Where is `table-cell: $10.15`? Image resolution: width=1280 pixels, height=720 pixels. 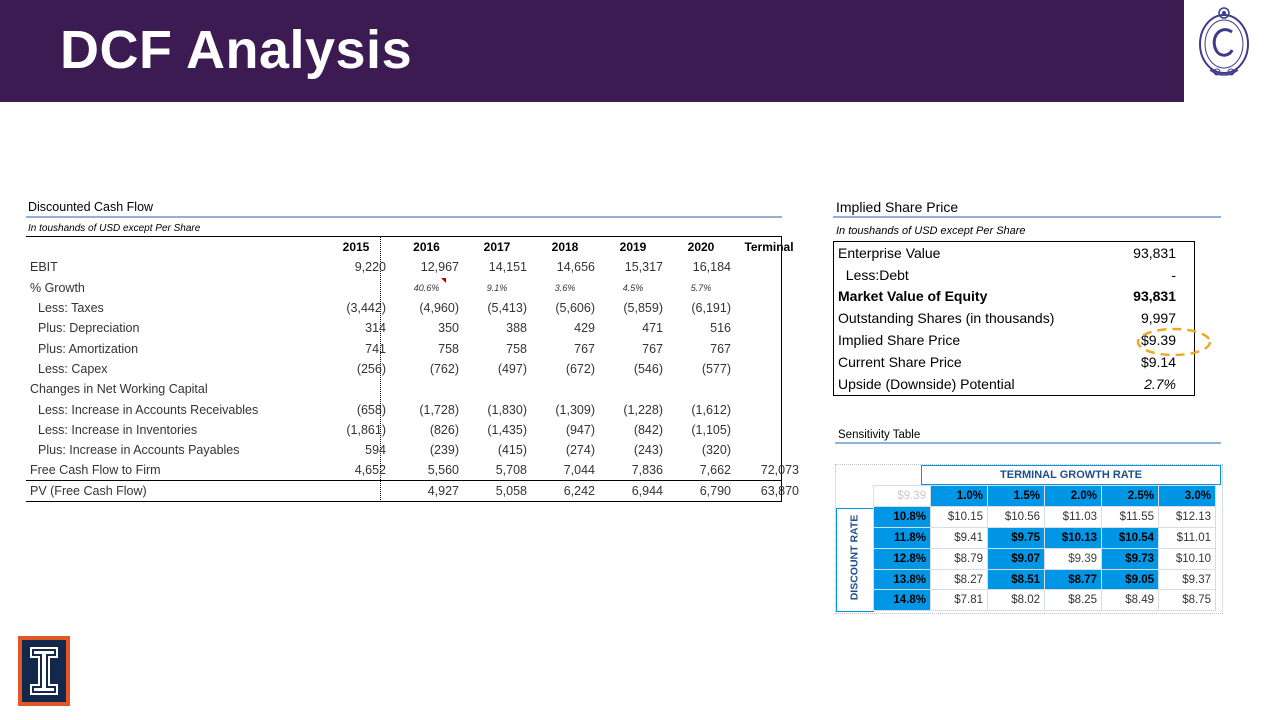 table-cell: $10.15 is located at coordinates (959, 516).